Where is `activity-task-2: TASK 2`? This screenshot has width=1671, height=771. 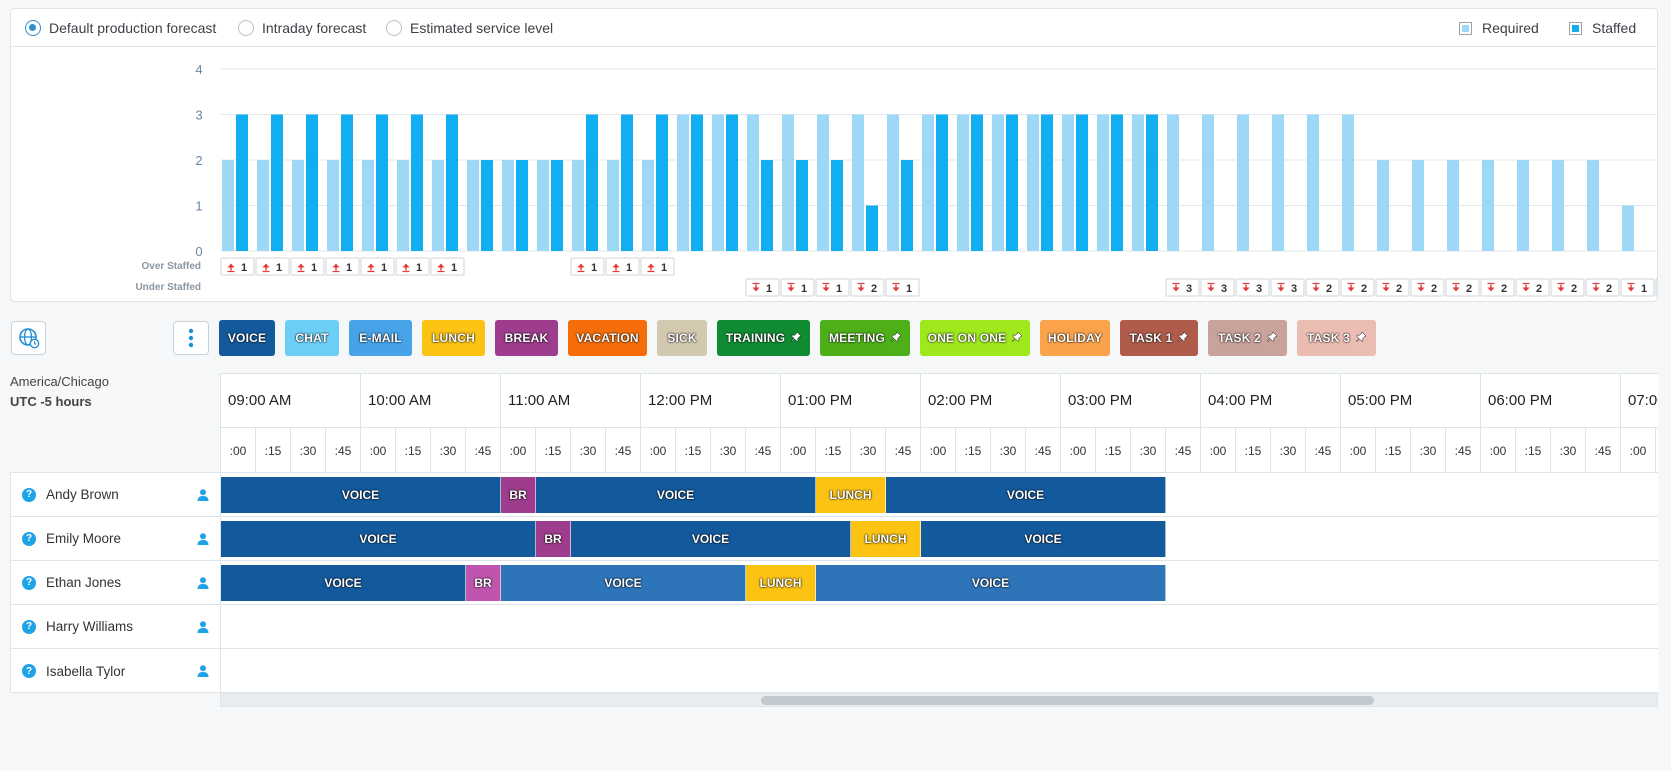 activity-task-2: TASK 2 is located at coordinates (1247, 338).